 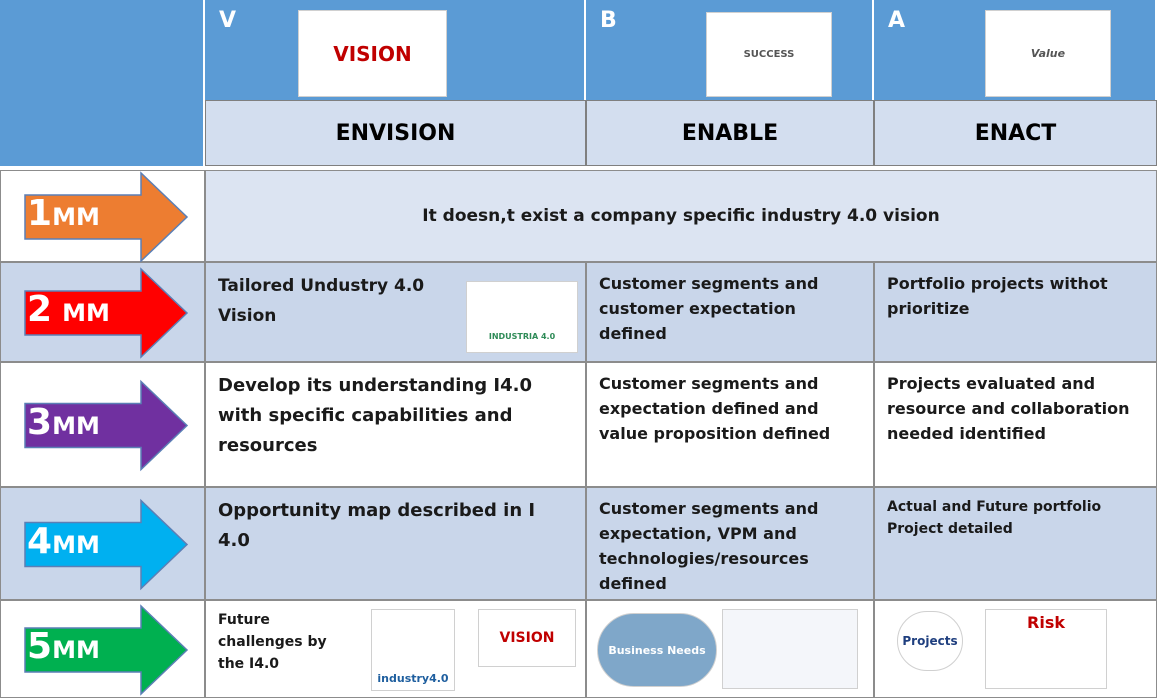 What do you see at coordinates (1046, 649) in the screenshot?
I see `cell-image: Risk` at bounding box center [1046, 649].